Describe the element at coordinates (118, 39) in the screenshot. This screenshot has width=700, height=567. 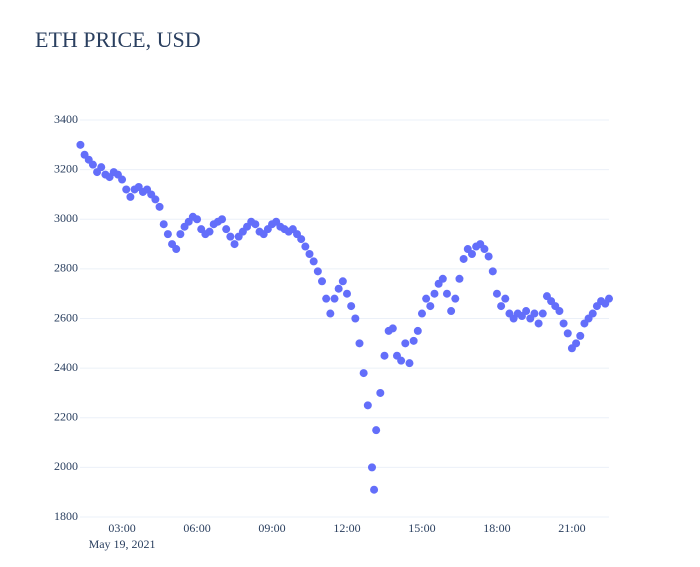
I see `chart-title: ETH PRICE, USD` at that location.